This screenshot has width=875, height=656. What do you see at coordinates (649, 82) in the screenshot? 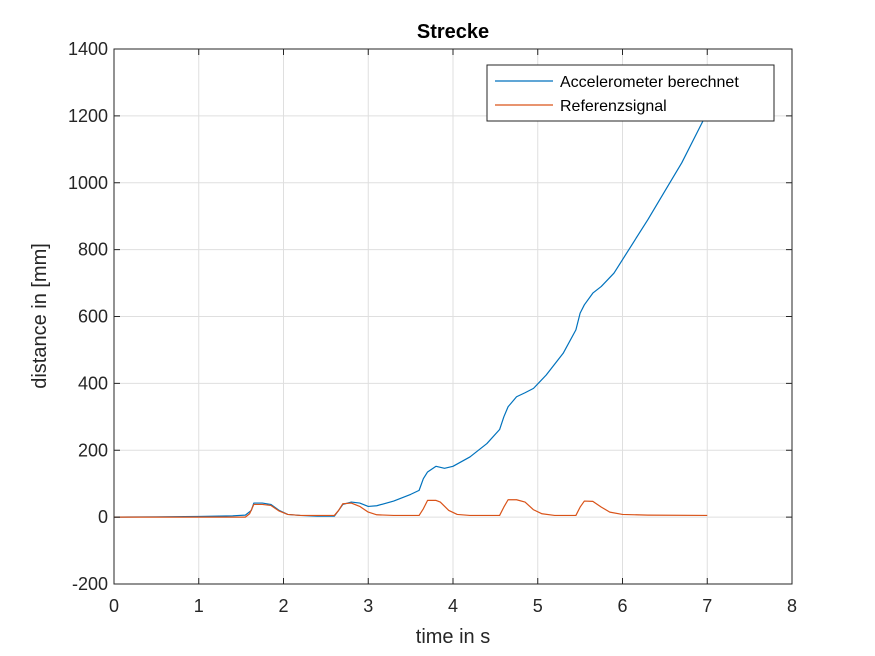
I see `legend-label-accelerometer: Accelerometer berechnet` at bounding box center [649, 82].